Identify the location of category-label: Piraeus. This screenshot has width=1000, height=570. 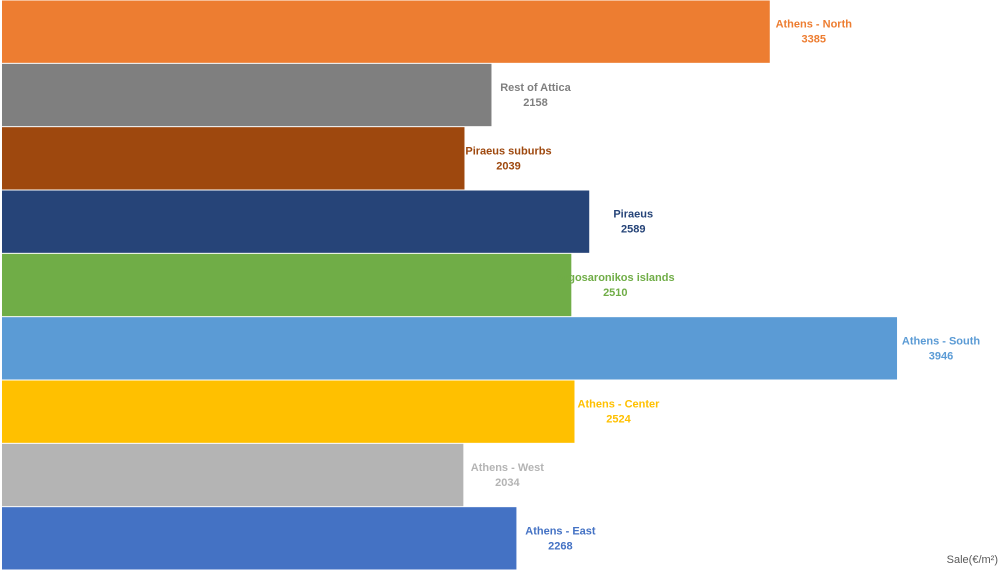
(633, 215).